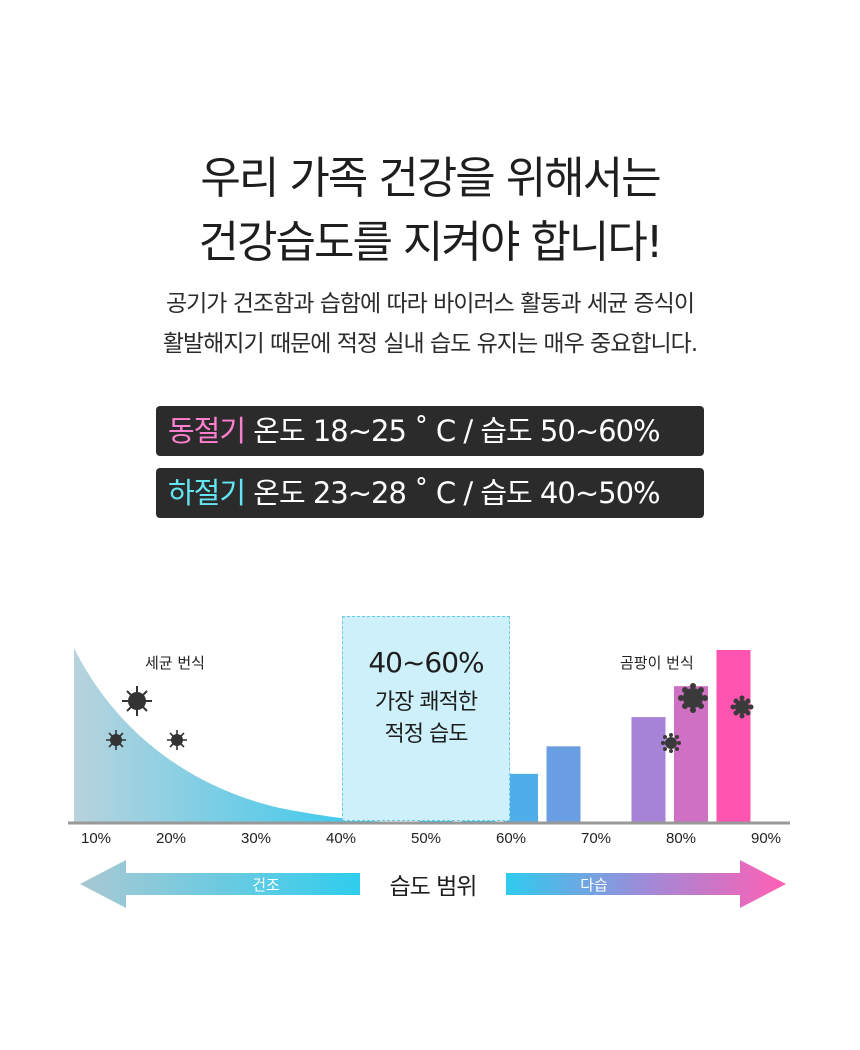 This screenshot has height=1050, width=860. What do you see at coordinates (511, 838) in the screenshot?
I see `tick-label: 60%` at bounding box center [511, 838].